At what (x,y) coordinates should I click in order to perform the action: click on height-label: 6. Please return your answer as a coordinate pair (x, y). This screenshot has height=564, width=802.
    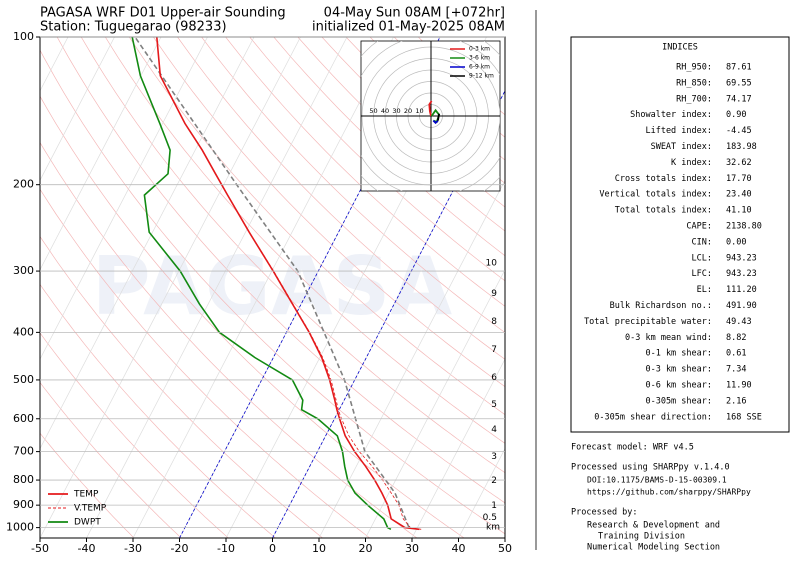
    Looking at the image, I should click on (494, 378).